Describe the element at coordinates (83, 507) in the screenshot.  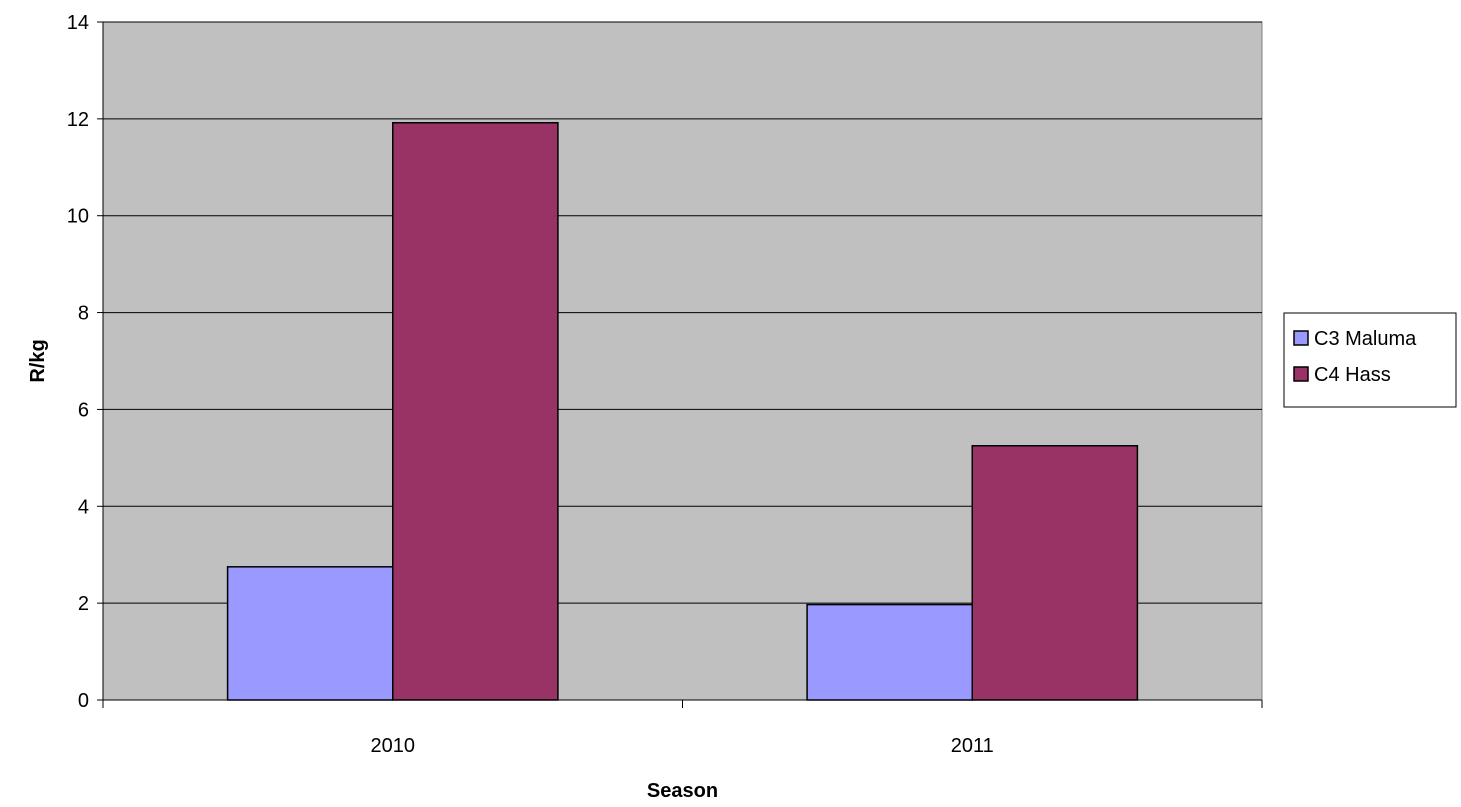
I see `y-tick-label: 4` at that location.